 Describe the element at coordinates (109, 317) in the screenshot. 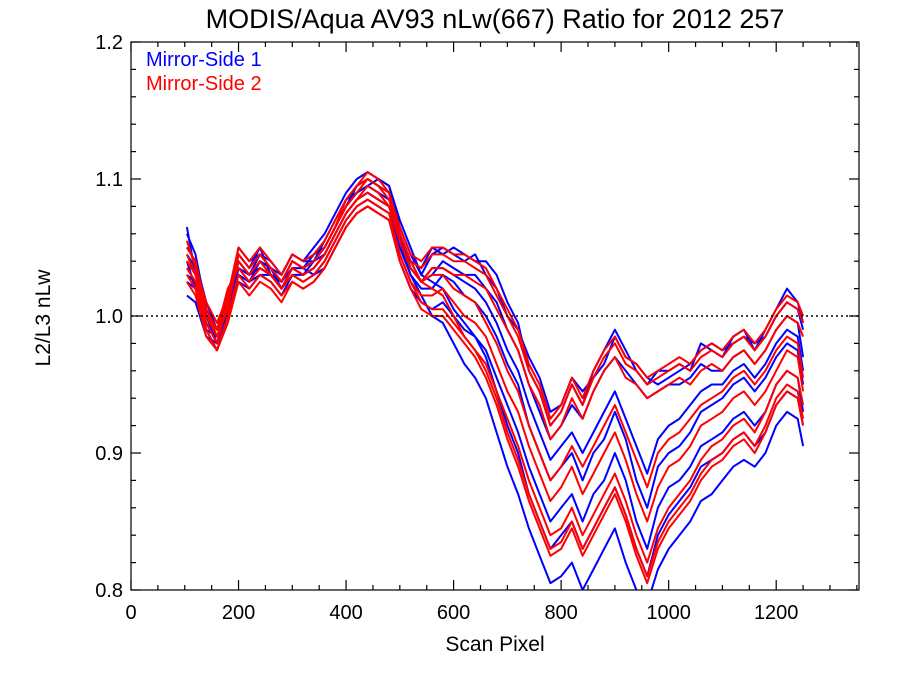

I see `y-tick-label: 1.0` at that location.